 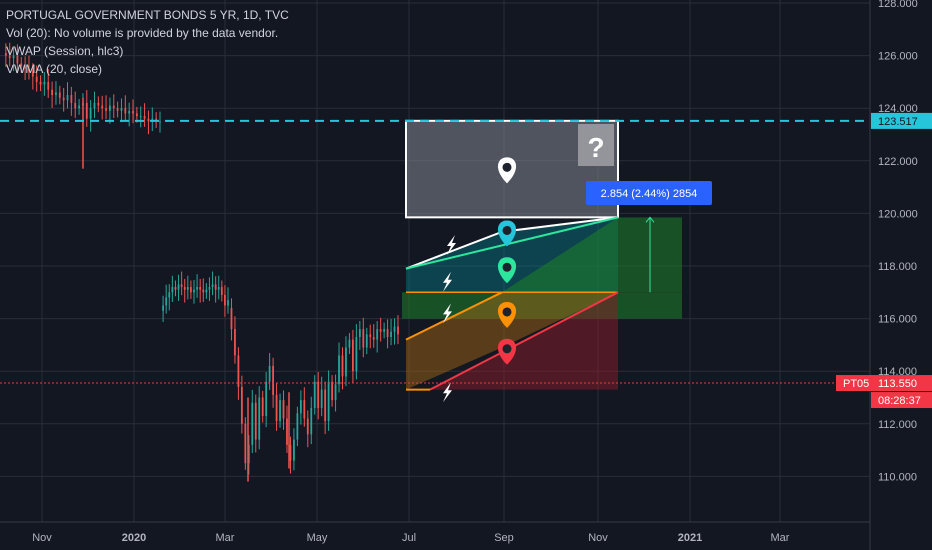 I want to click on legend-vwma: VWMA (20, close), so click(x=54, y=69).